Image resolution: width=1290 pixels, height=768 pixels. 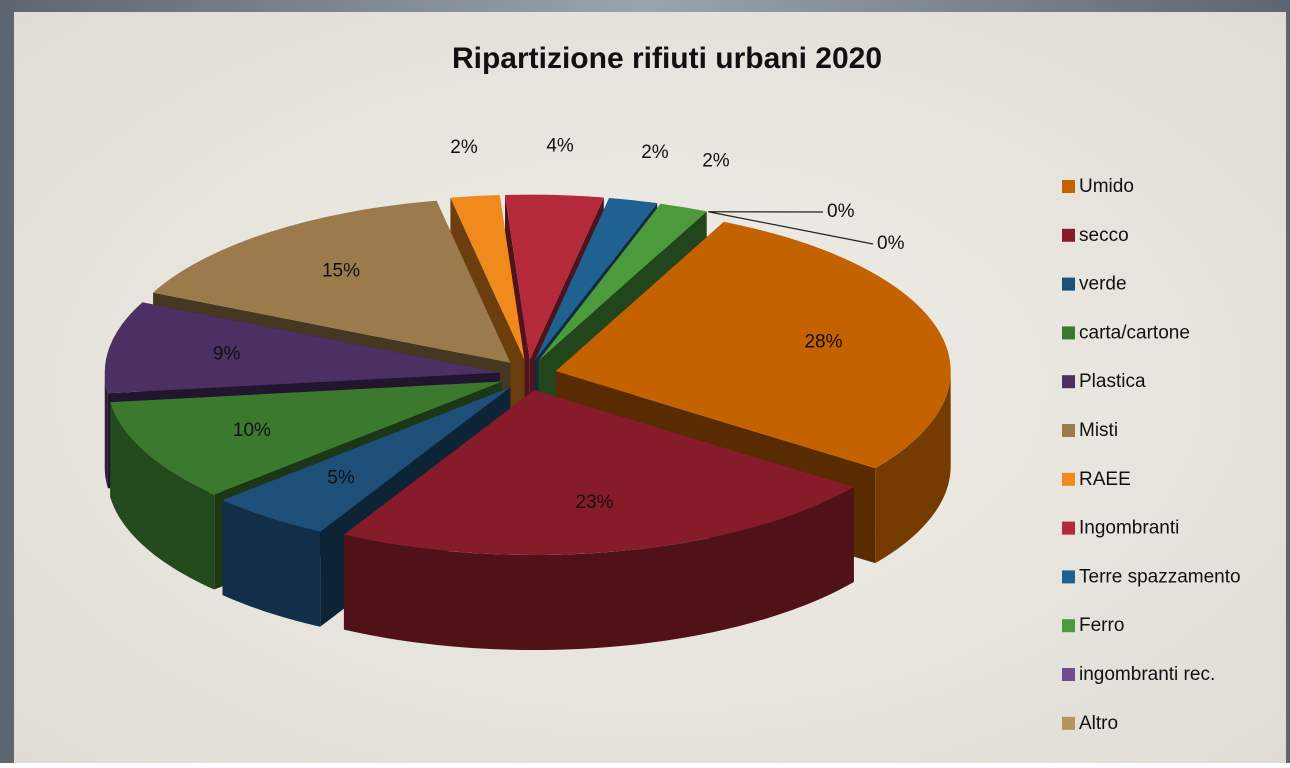 What do you see at coordinates (1103, 284) in the screenshot?
I see `legend-label: verde` at bounding box center [1103, 284].